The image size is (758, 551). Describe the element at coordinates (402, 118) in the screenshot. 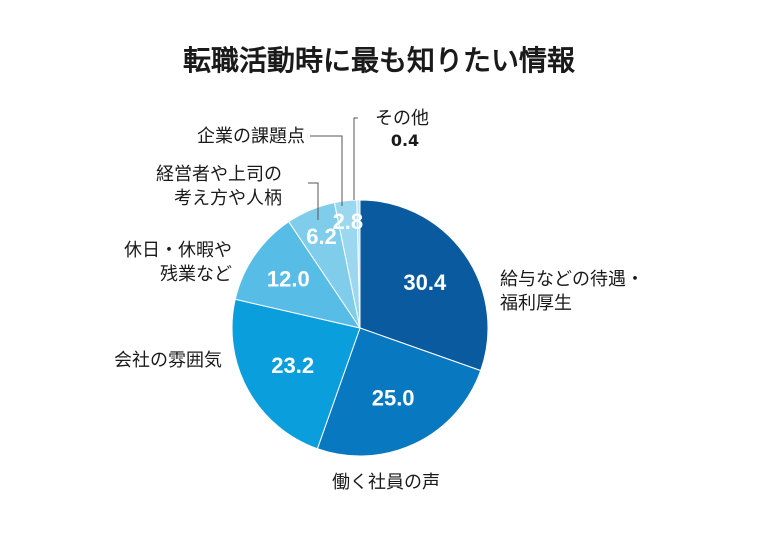

I see `category-label: その他` at that location.